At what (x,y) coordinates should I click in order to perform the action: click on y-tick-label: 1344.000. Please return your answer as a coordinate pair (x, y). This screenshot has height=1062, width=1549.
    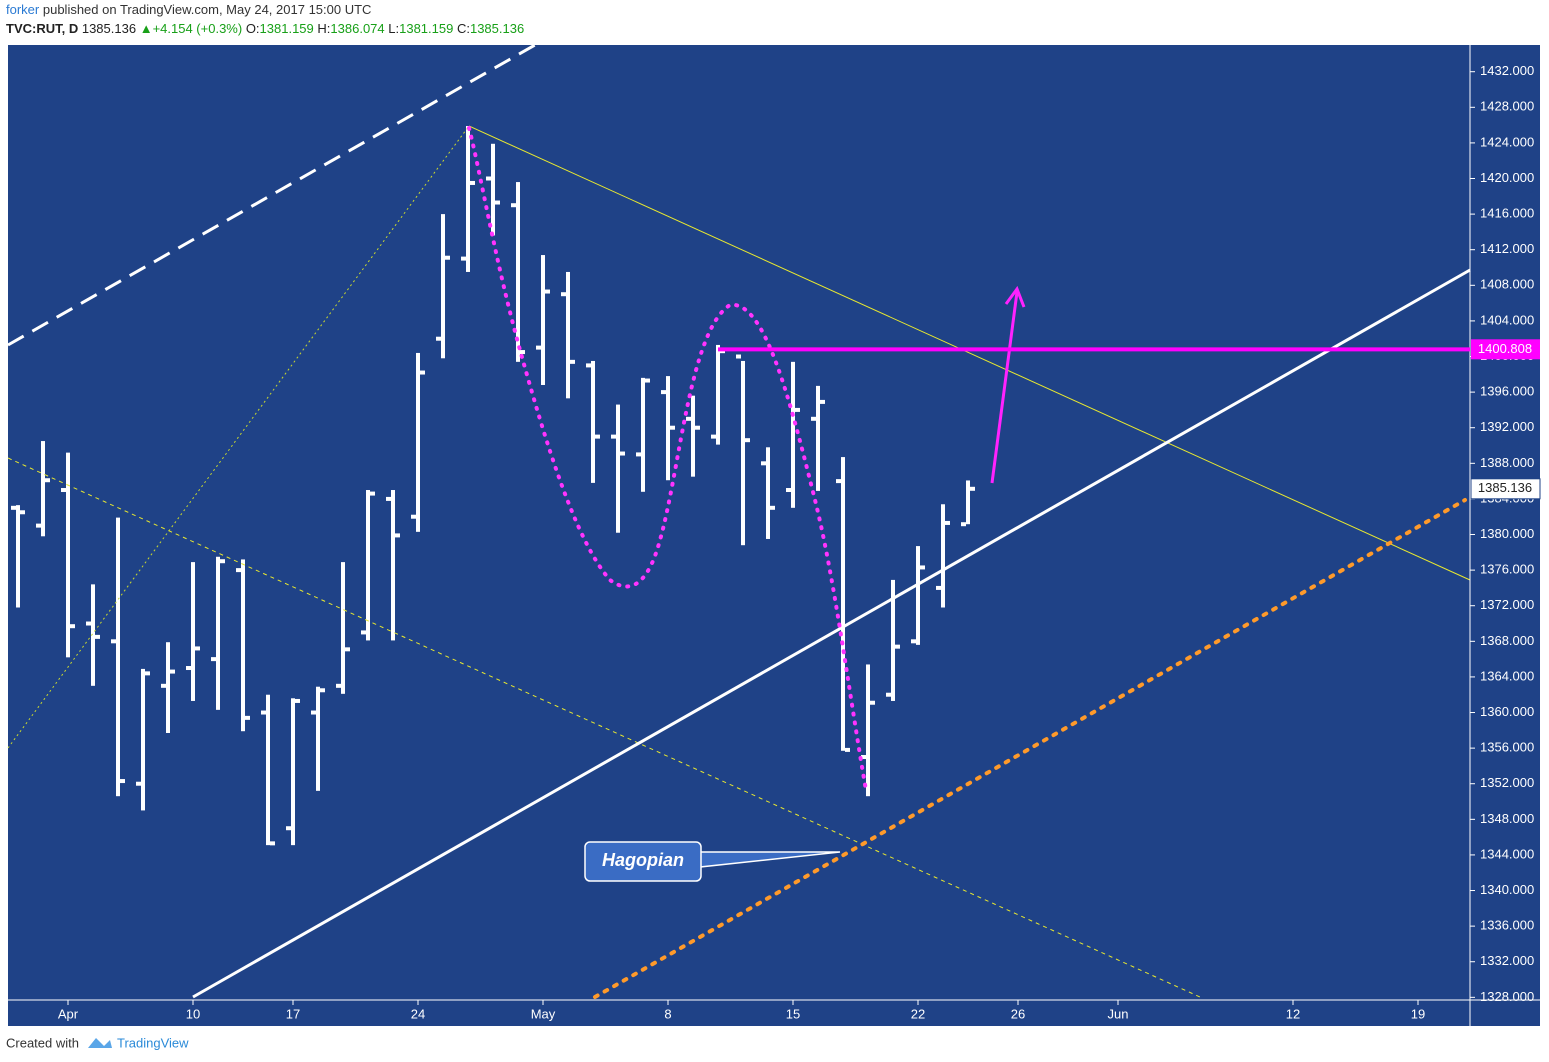
    Looking at the image, I should click on (1507, 853).